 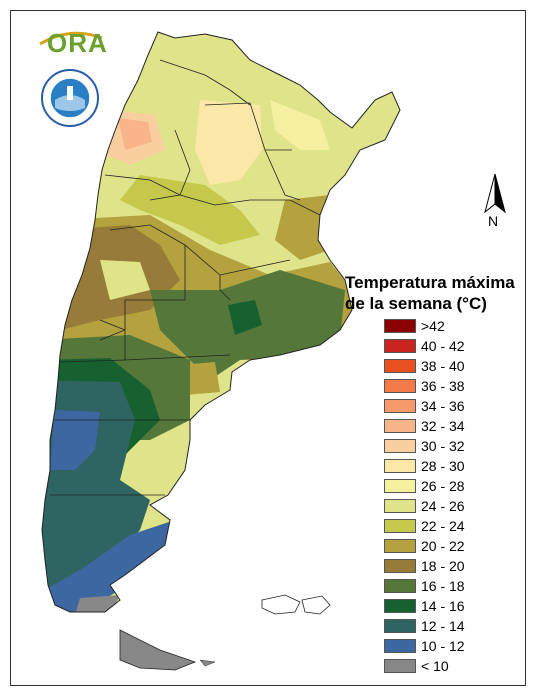 I want to click on ora-logo-text: ORA, so click(x=77, y=43).